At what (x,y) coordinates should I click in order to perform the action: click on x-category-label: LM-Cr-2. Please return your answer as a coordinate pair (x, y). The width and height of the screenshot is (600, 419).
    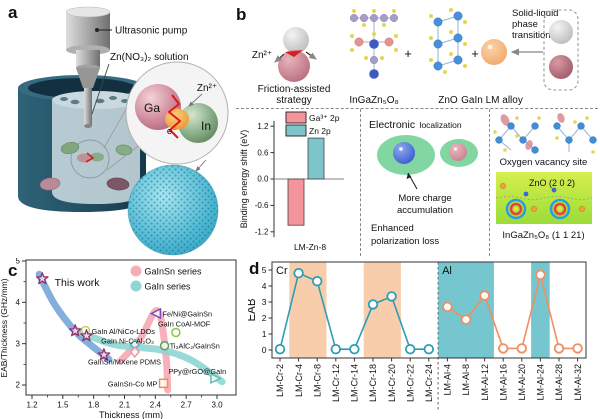
    Looking at the image, I should click on (280, 380).